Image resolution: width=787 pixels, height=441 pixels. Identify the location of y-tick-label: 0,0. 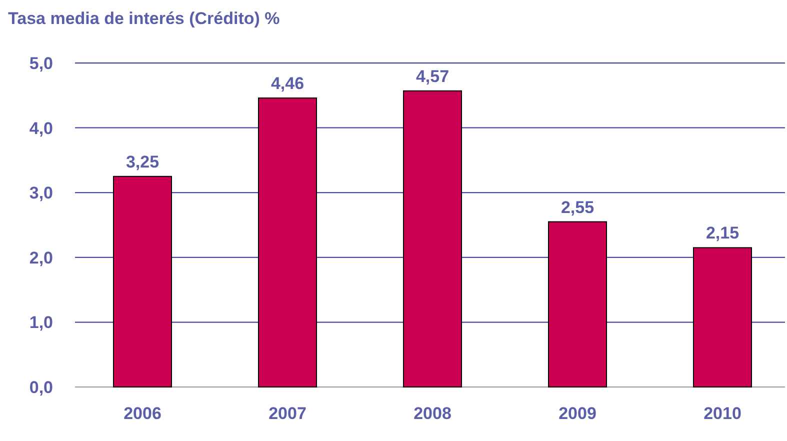
(41, 387).